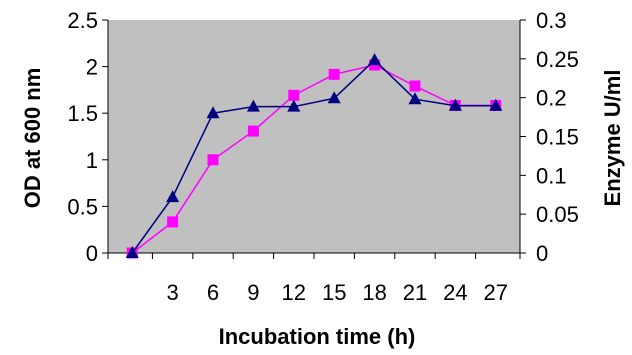  What do you see at coordinates (557, 214) in the screenshot?
I see `y-right-tick-label: 0.05` at bounding box center [557, 214].